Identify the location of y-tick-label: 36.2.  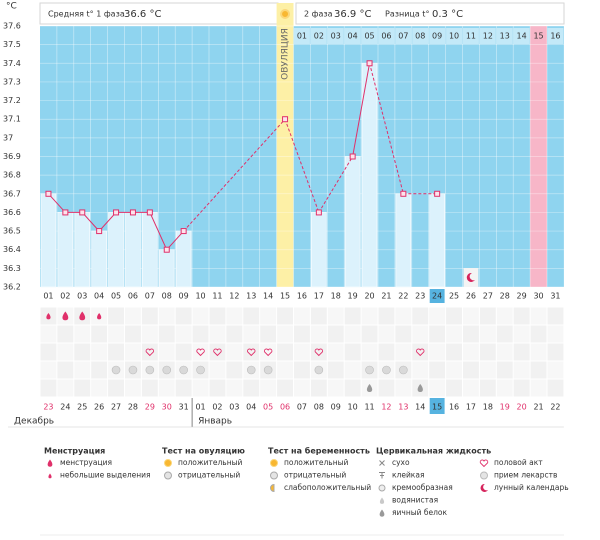
(12, 287).